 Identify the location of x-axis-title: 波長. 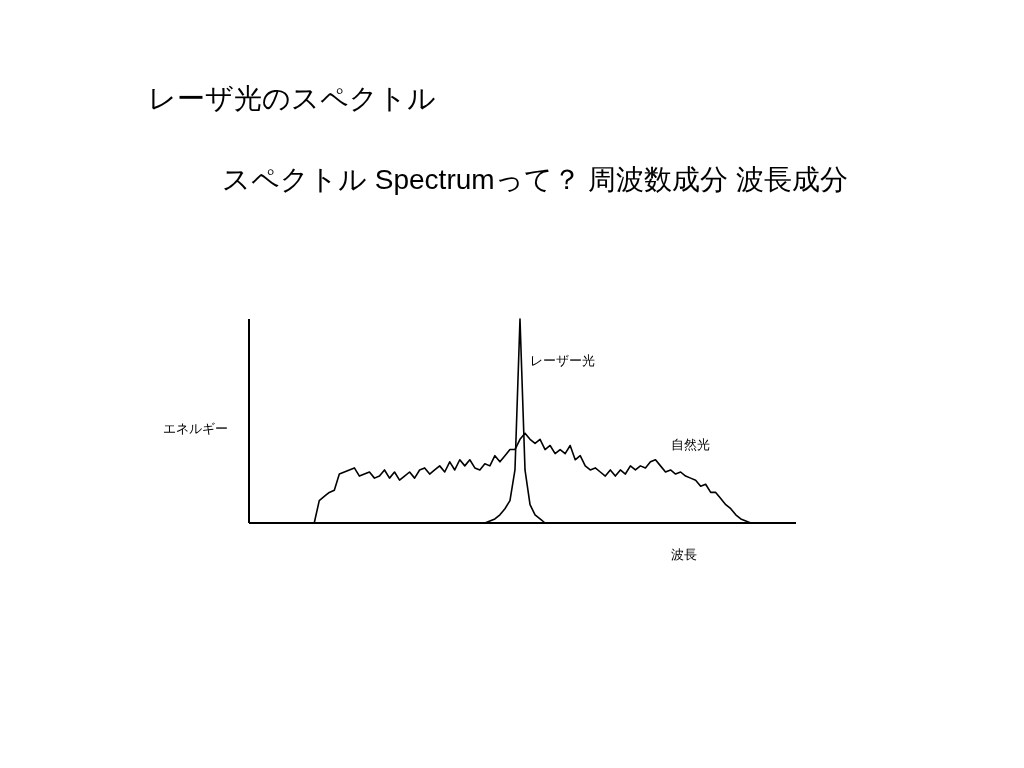
(684, 554).